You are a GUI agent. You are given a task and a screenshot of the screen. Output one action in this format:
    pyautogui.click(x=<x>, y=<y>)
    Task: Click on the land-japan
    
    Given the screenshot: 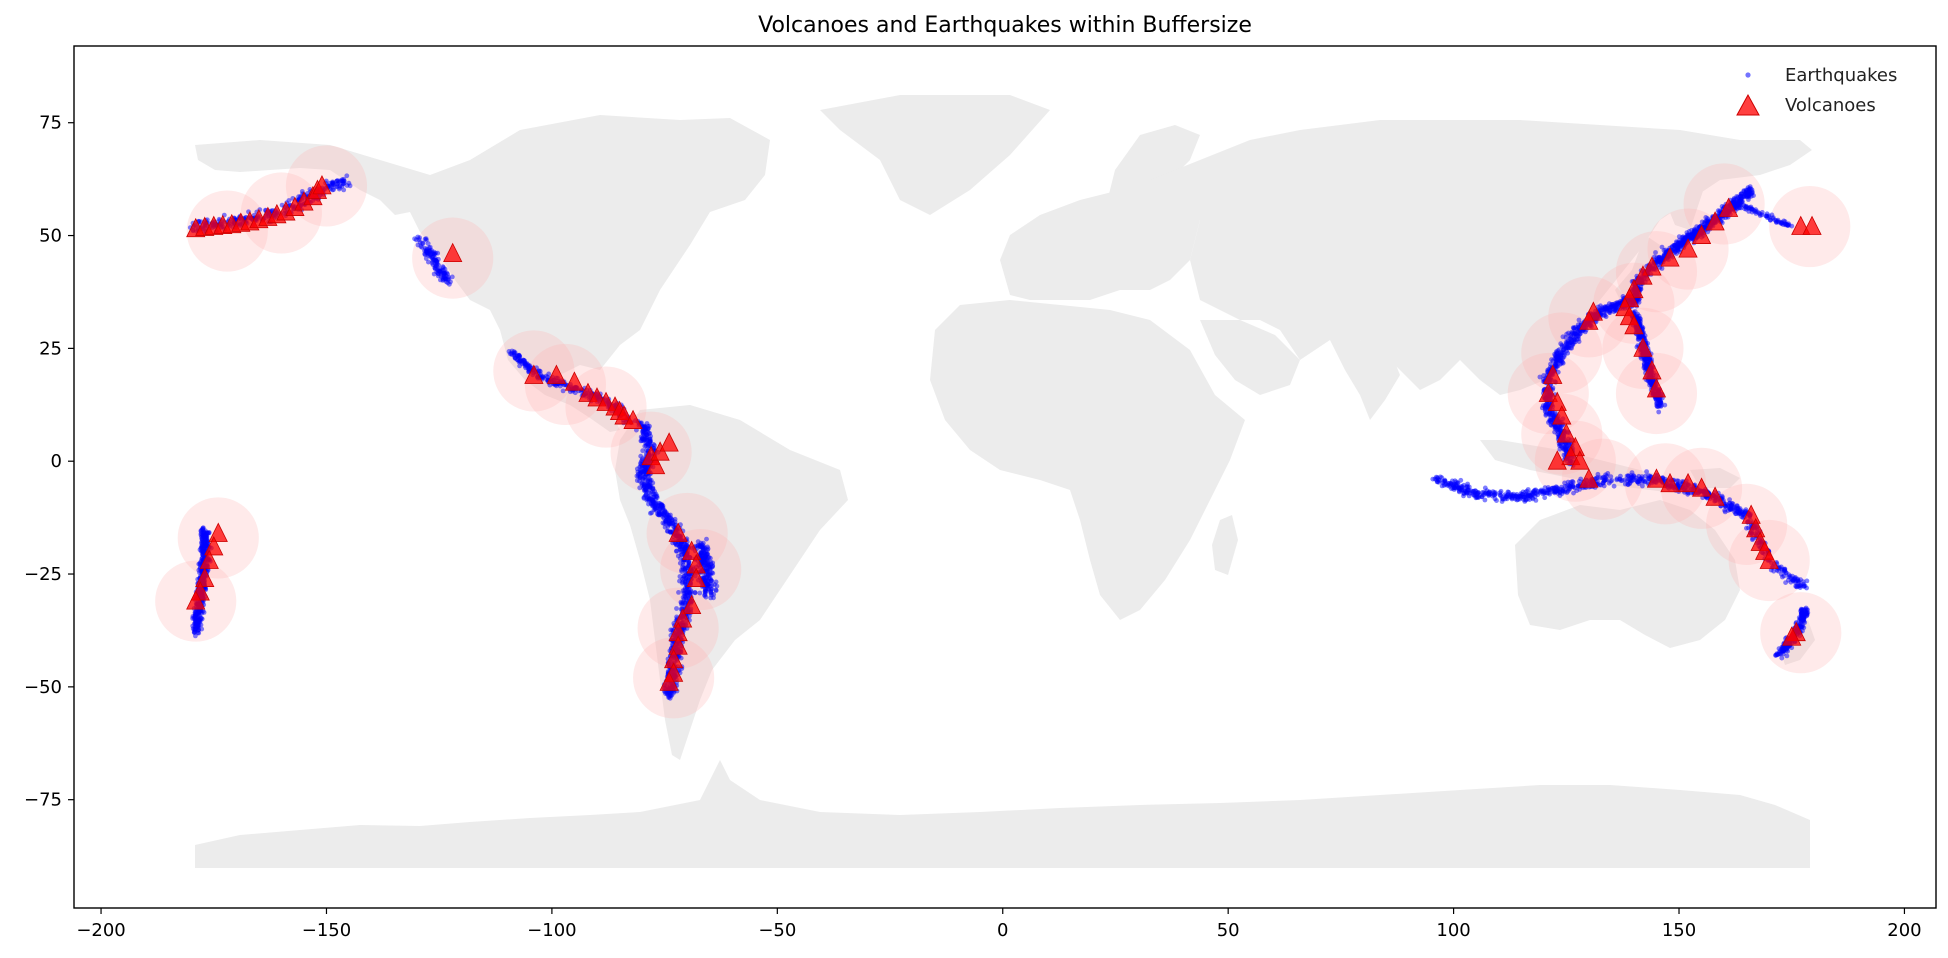 What is the action you would take?
    pyautogui.click(x=1637, y=267)
    